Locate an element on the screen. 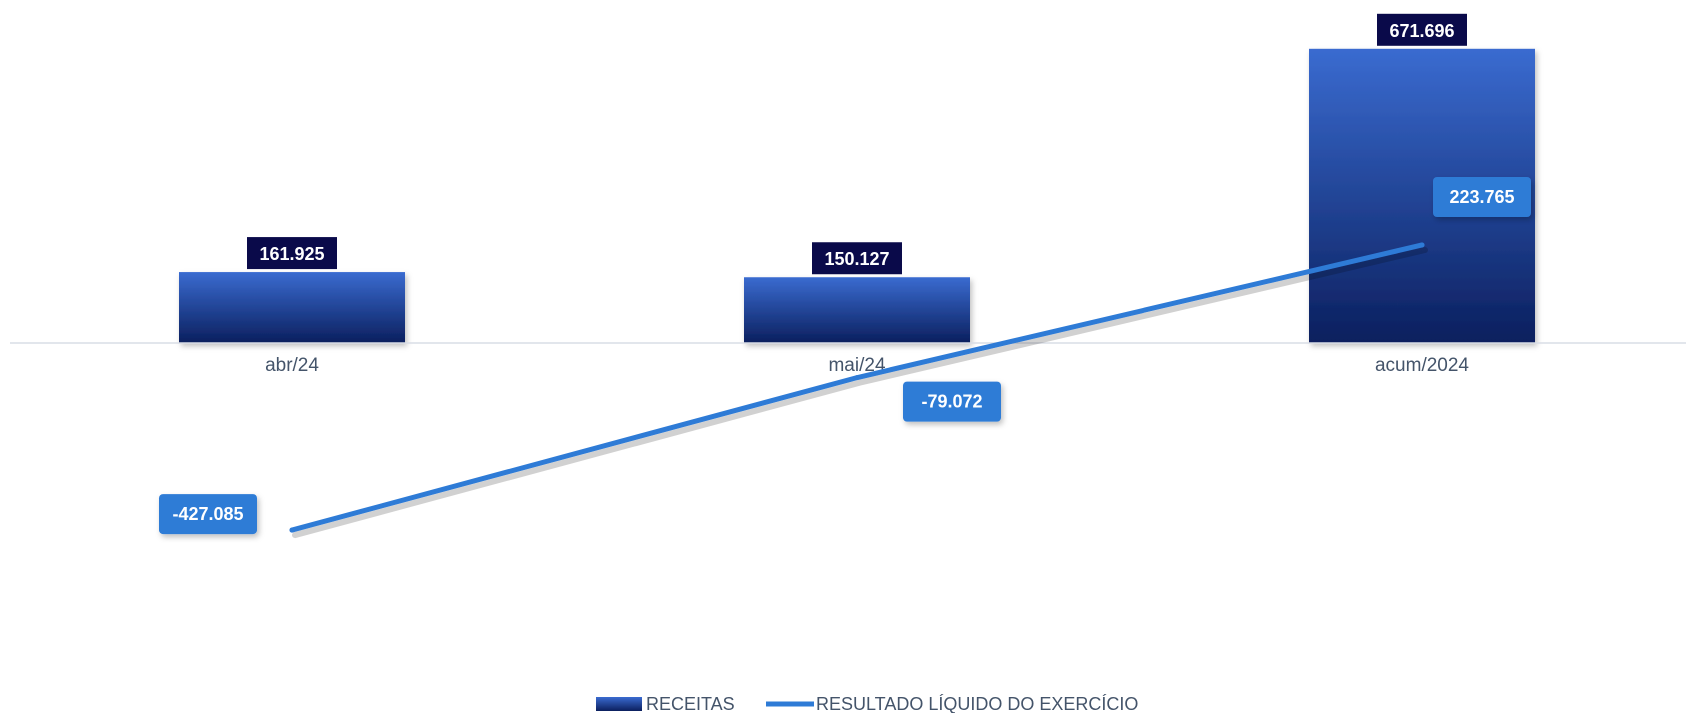 The image size is (1686, 713). bar-data-label-text-1: 150.127 is located at coordinates (856, 259).